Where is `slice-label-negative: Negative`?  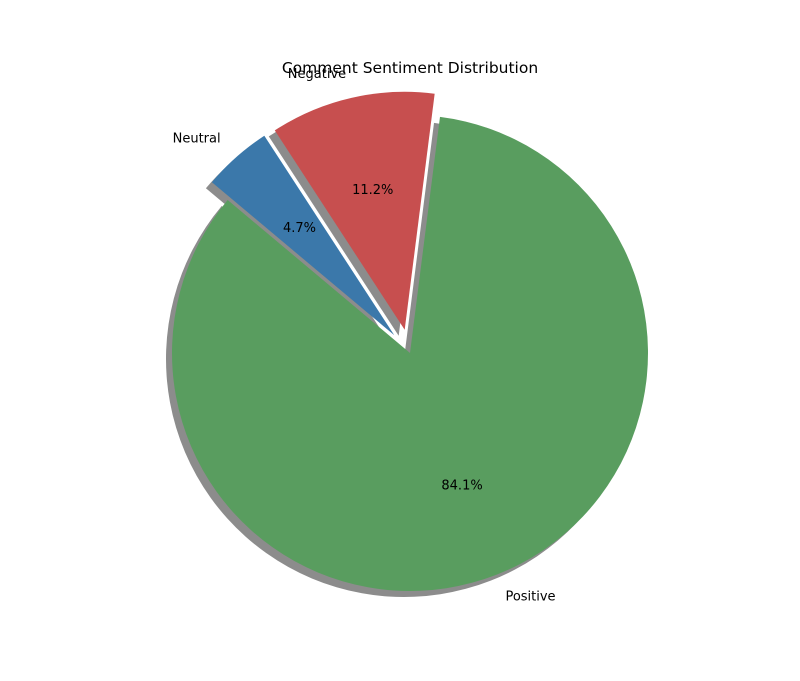 slice-label-negative: Negative is located at coordinates (317, 74).